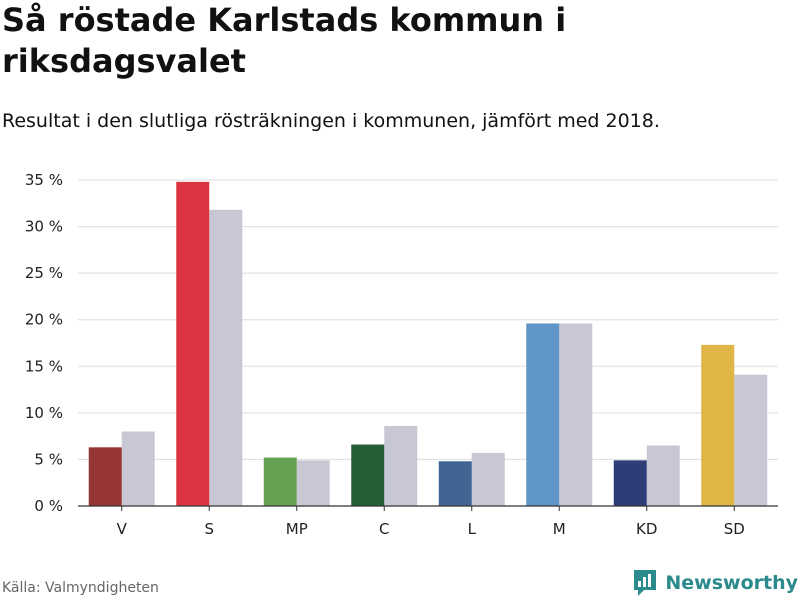  Describe the element at coordinates (401, 465) in the screenshot. I see `bar-2018-C` at that location.